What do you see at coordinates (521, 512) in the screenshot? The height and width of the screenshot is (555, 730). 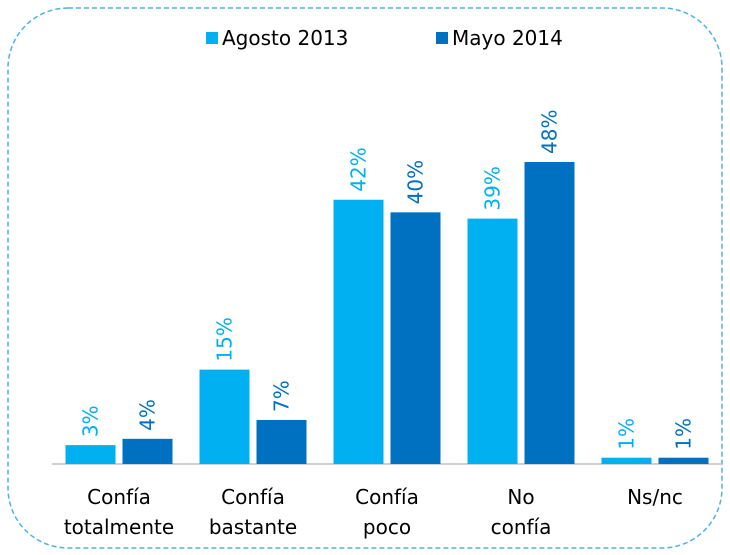 I see `x-tick-label: No confía` at bounding box center [521, 512].